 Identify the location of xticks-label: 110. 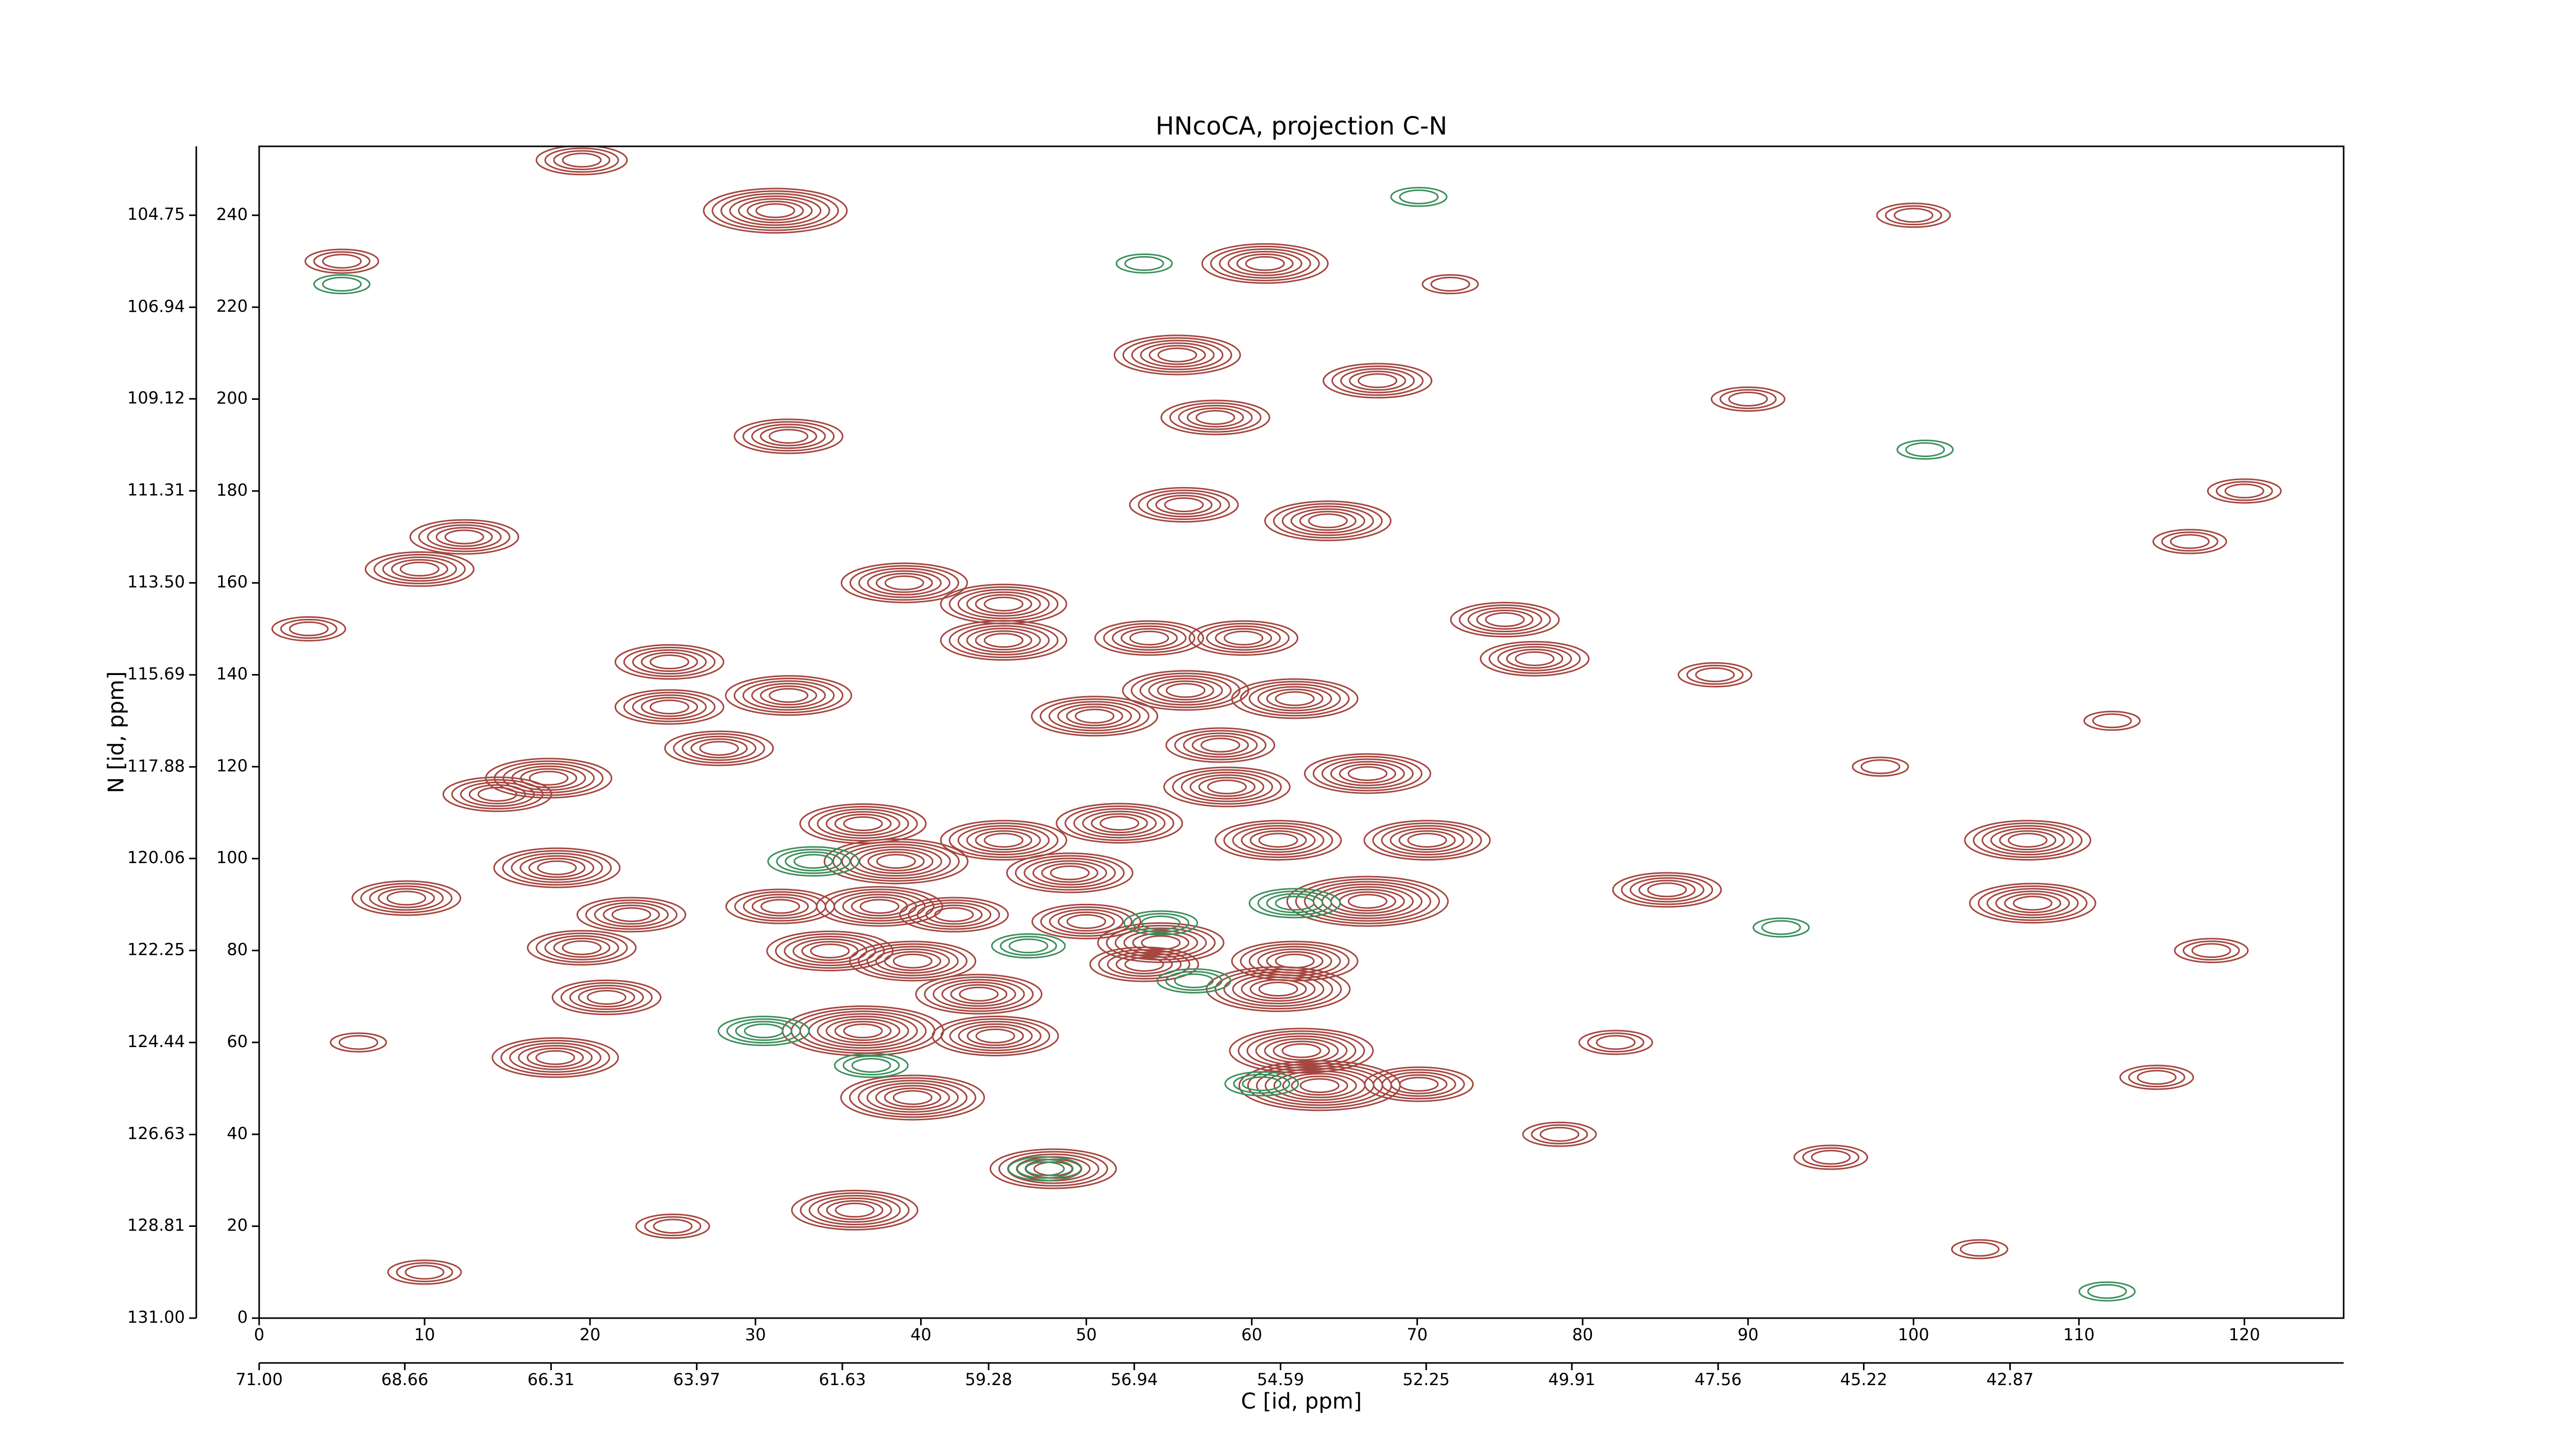
(2079, 1334).